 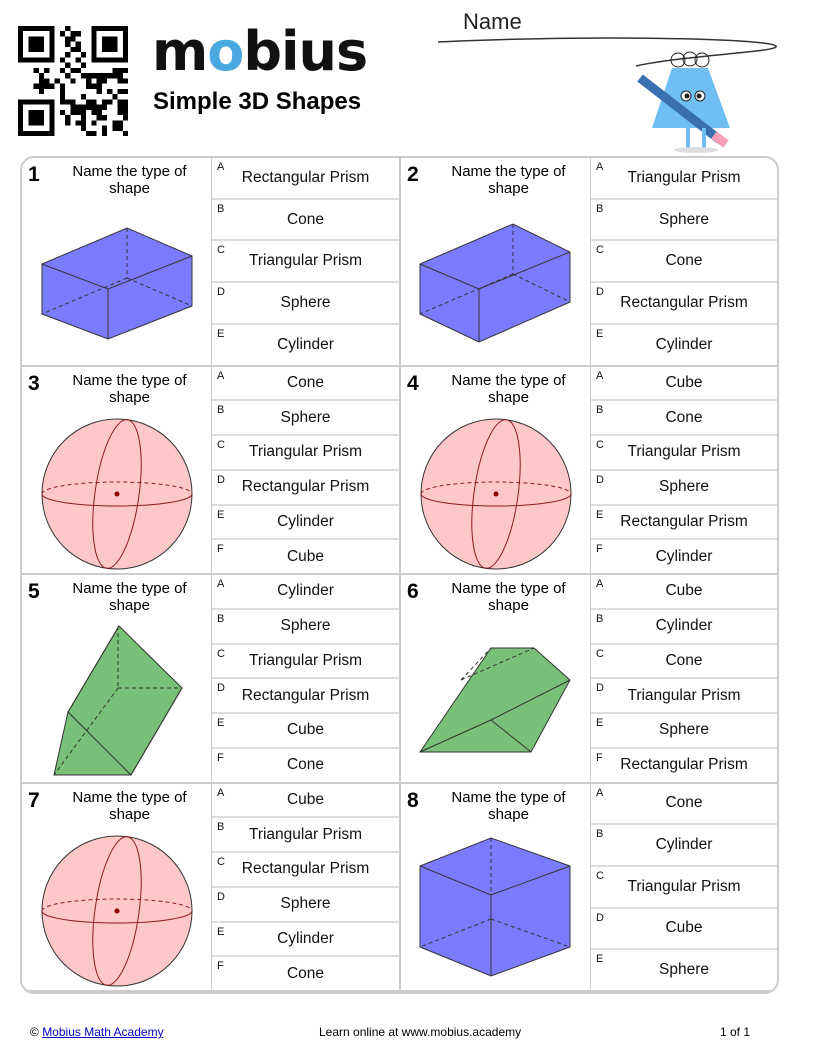 I want to click on answer-option: F Rectangular Prism, so click(x=684, y=765).